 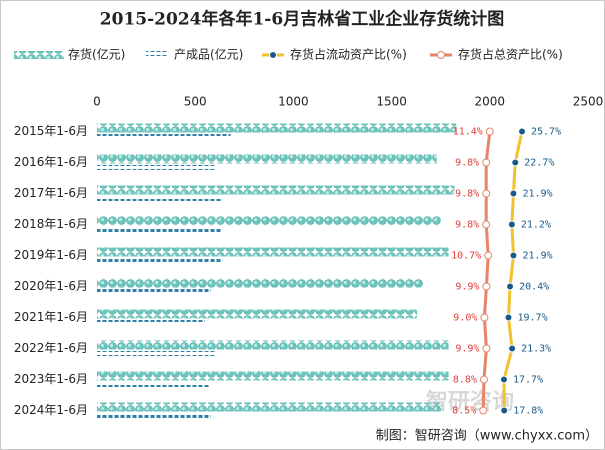 I want to click on data-label: 8.5%, so click(x=464, y=411).